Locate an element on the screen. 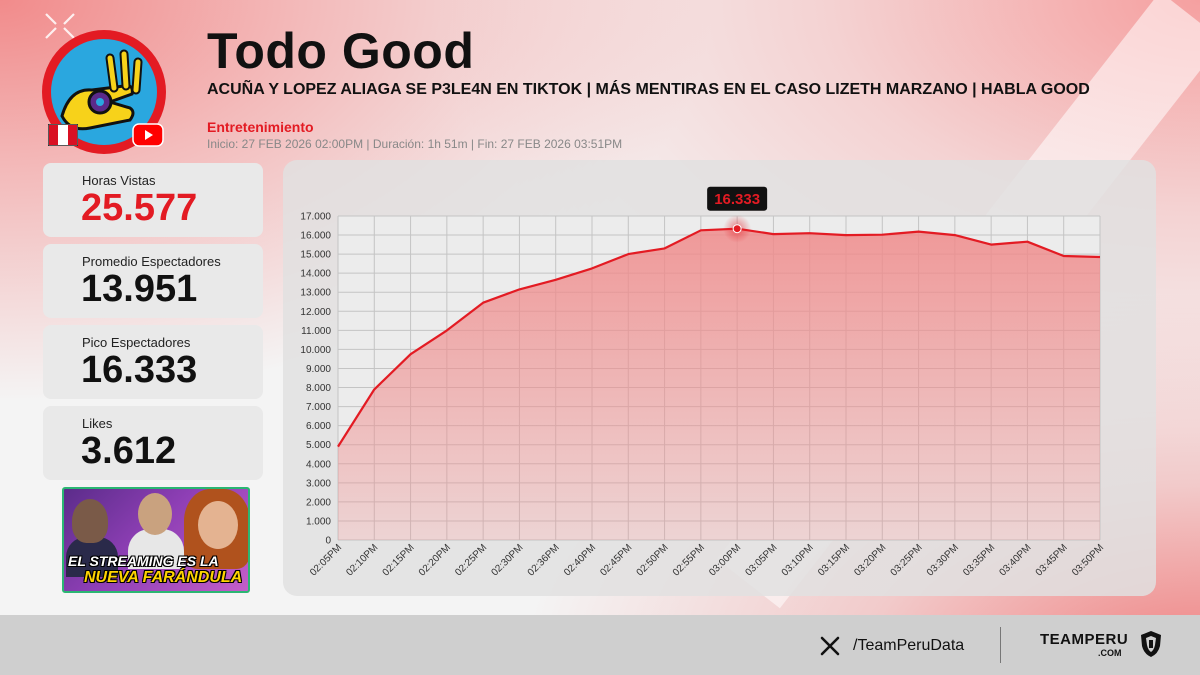 The width and height of the screenshot is (1200, 675). x-tick-label: 03:20PM is located at coordinates (870, 560).